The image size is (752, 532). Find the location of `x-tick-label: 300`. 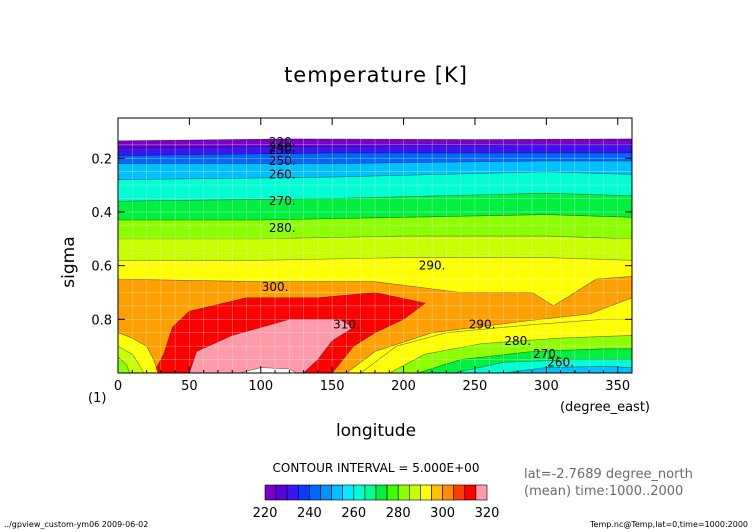

x-tick-label: 300 is located at coordinates (546, 386).